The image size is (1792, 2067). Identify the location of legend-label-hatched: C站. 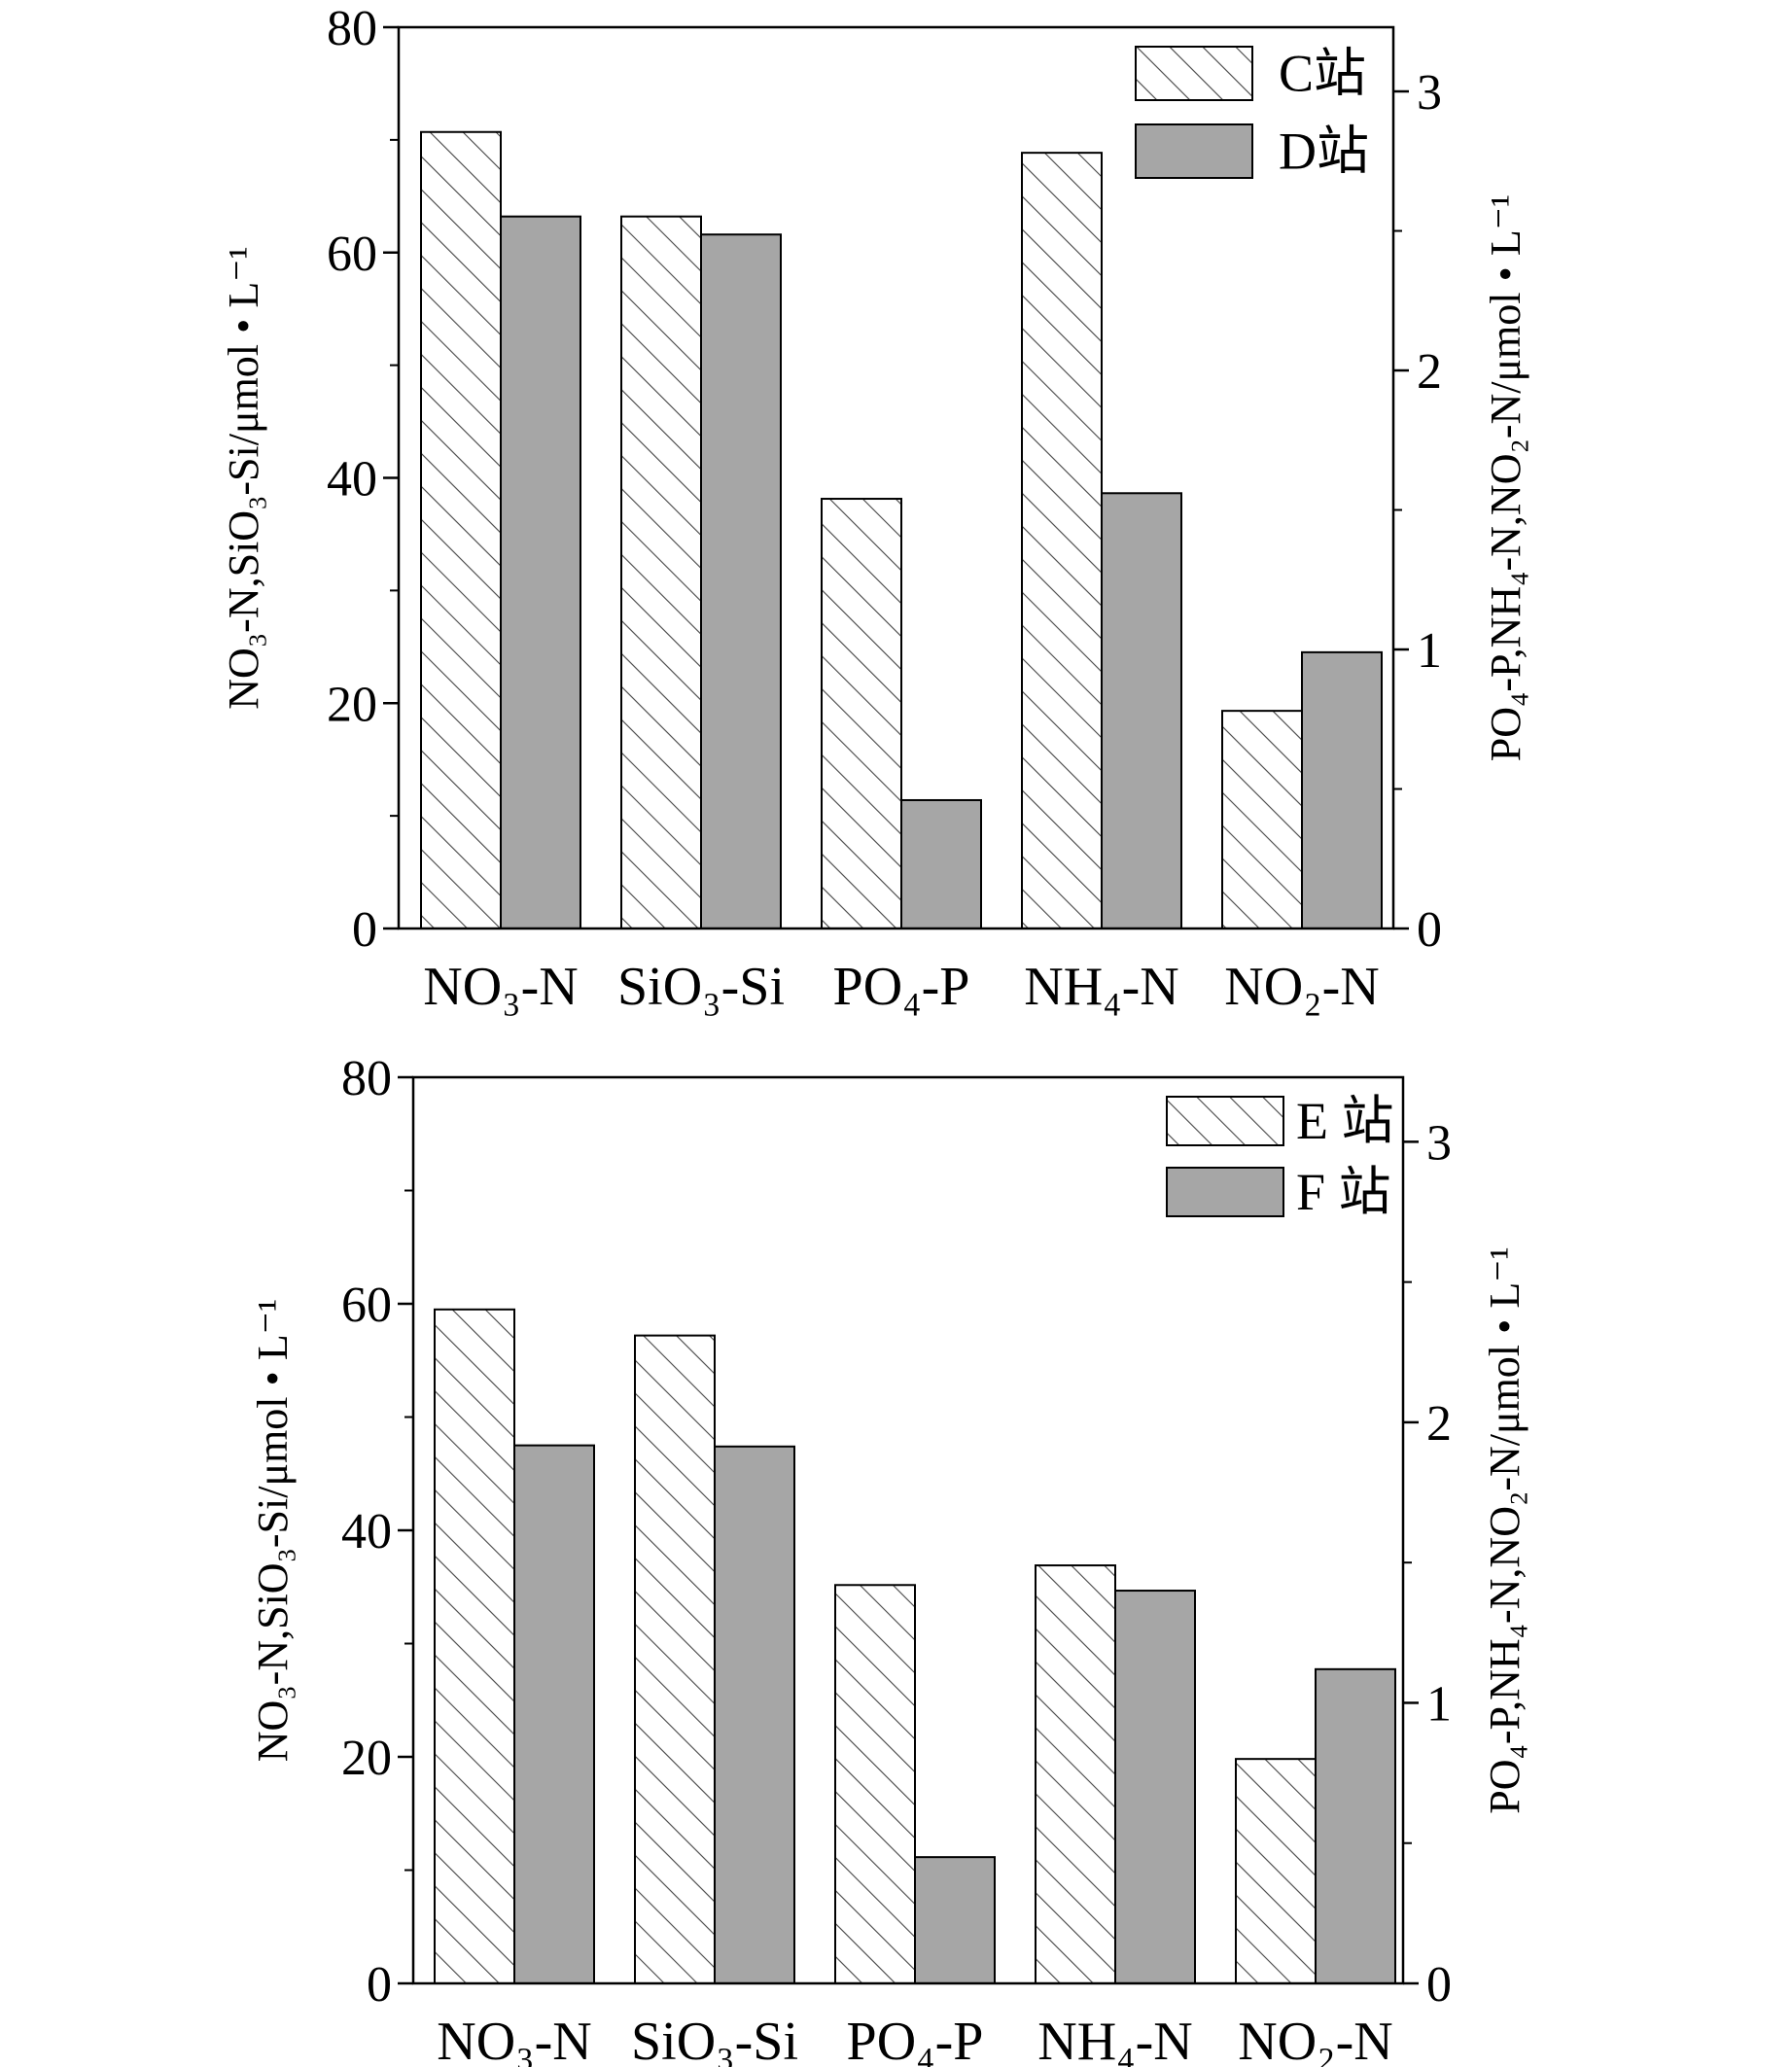
(1323, 74).